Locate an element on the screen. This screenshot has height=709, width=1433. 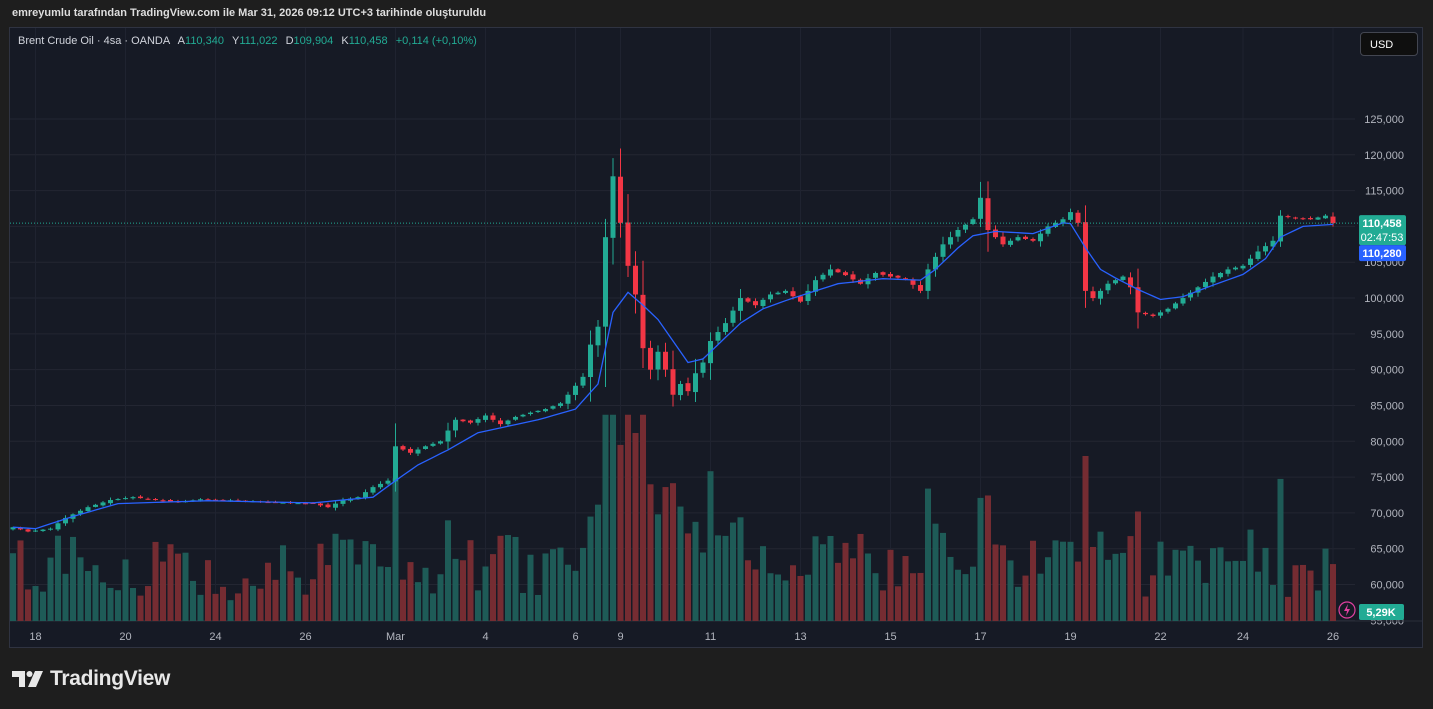
price-axis-label: 75,000 is located at coordinates (1387, 478).